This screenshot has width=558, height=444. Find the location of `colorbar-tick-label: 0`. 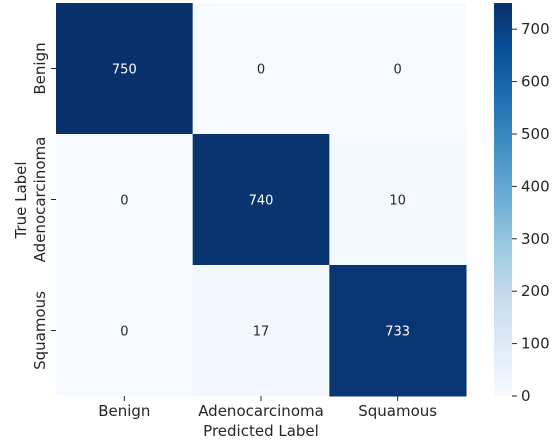

colorbar-tick-label: 0 is located at coordinates (526, 396).